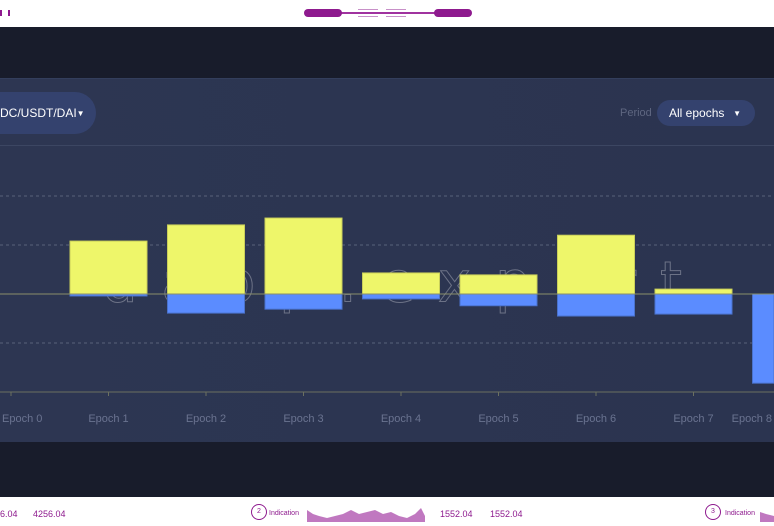 This screenshot has width=774, height=526. What do you see at coordinates (401, 419) in the screenshot?
I see `x-tick-label: Epoch 4` at bounding box center [401, 419].